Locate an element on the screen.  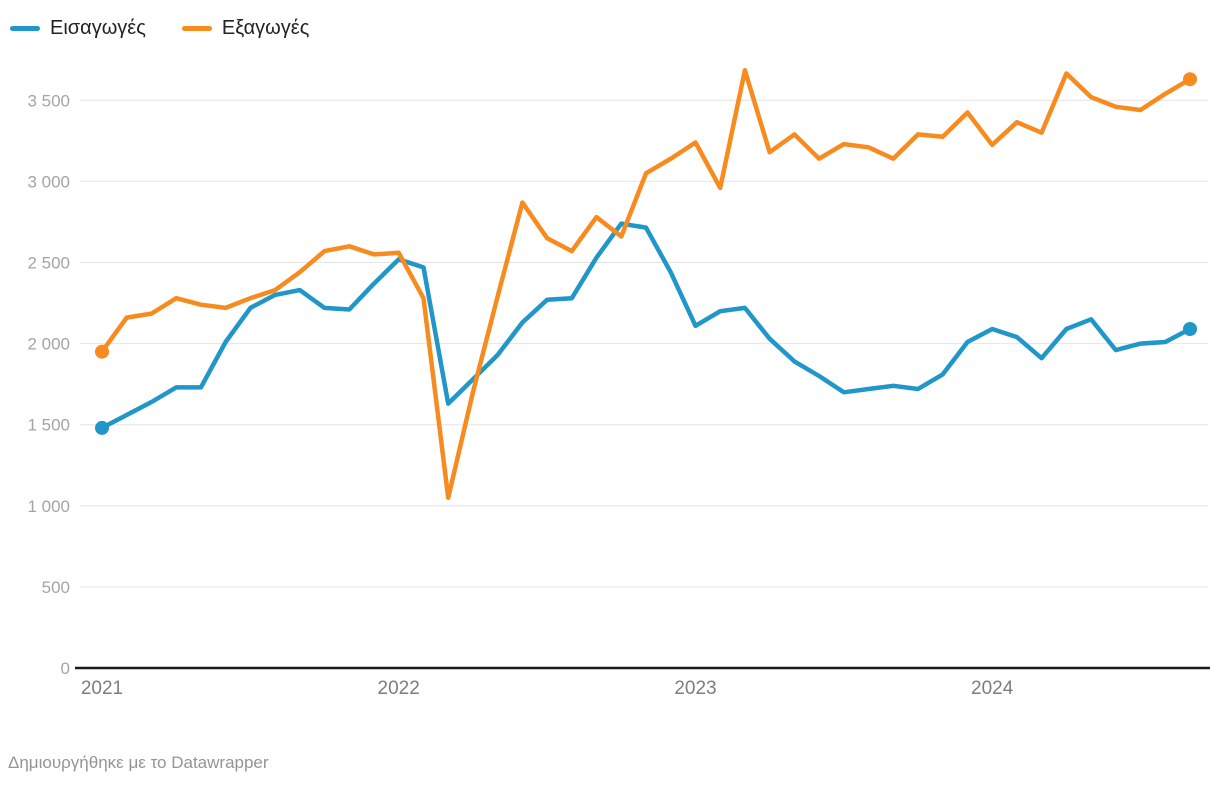
x-tick-label: 2022 is located at coordinates (399, 688).